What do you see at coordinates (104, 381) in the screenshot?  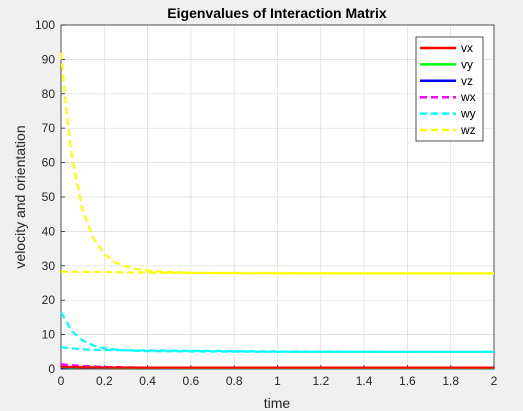 I see `x-tick-label: 0.2` at bounding box center [104, 381].